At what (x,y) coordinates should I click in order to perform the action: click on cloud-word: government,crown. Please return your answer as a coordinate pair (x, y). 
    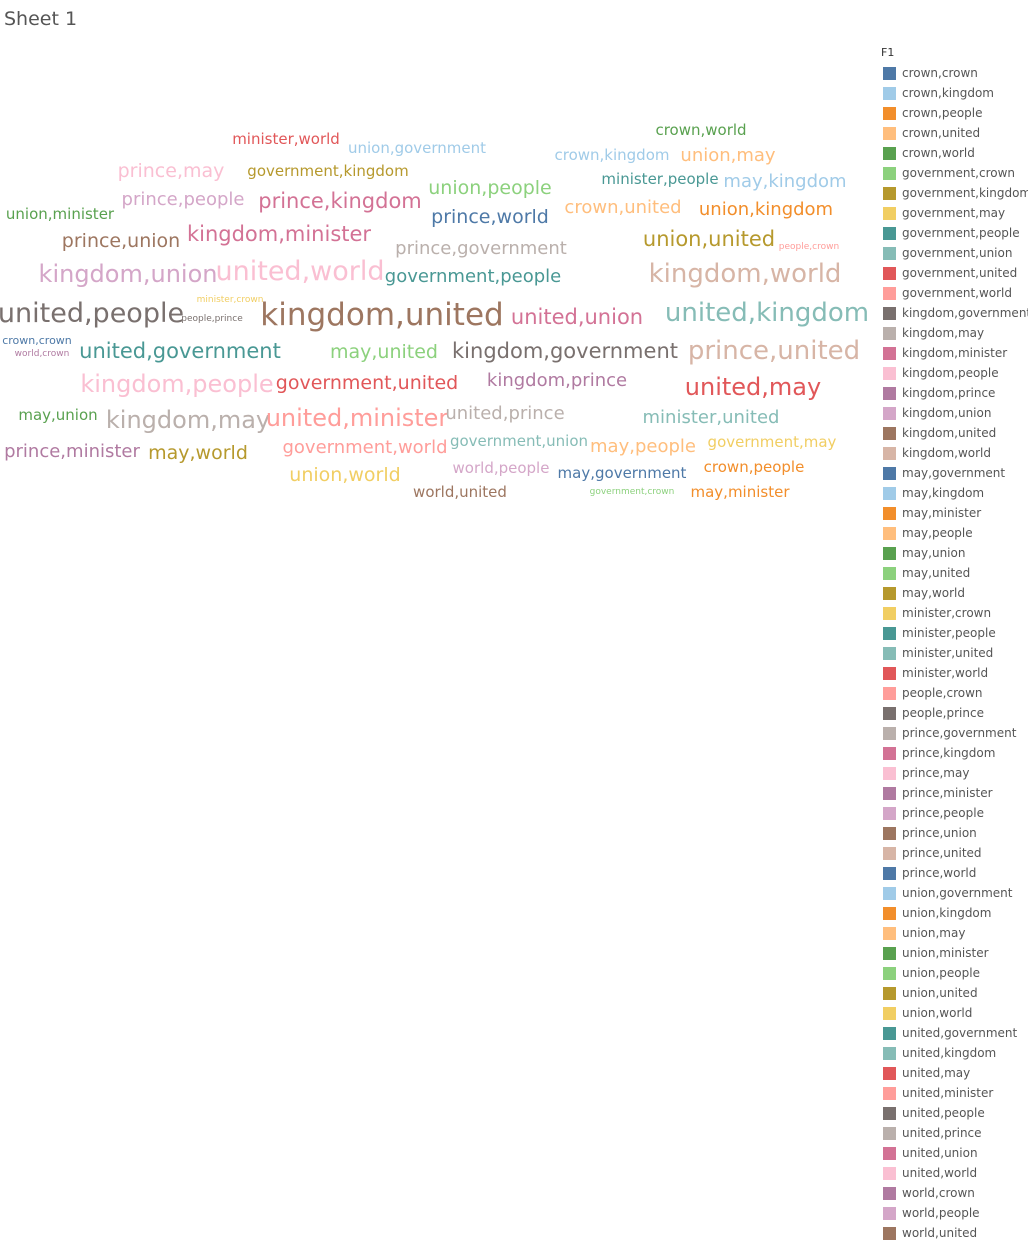
    Looking at the image, I should click on (632, 492).